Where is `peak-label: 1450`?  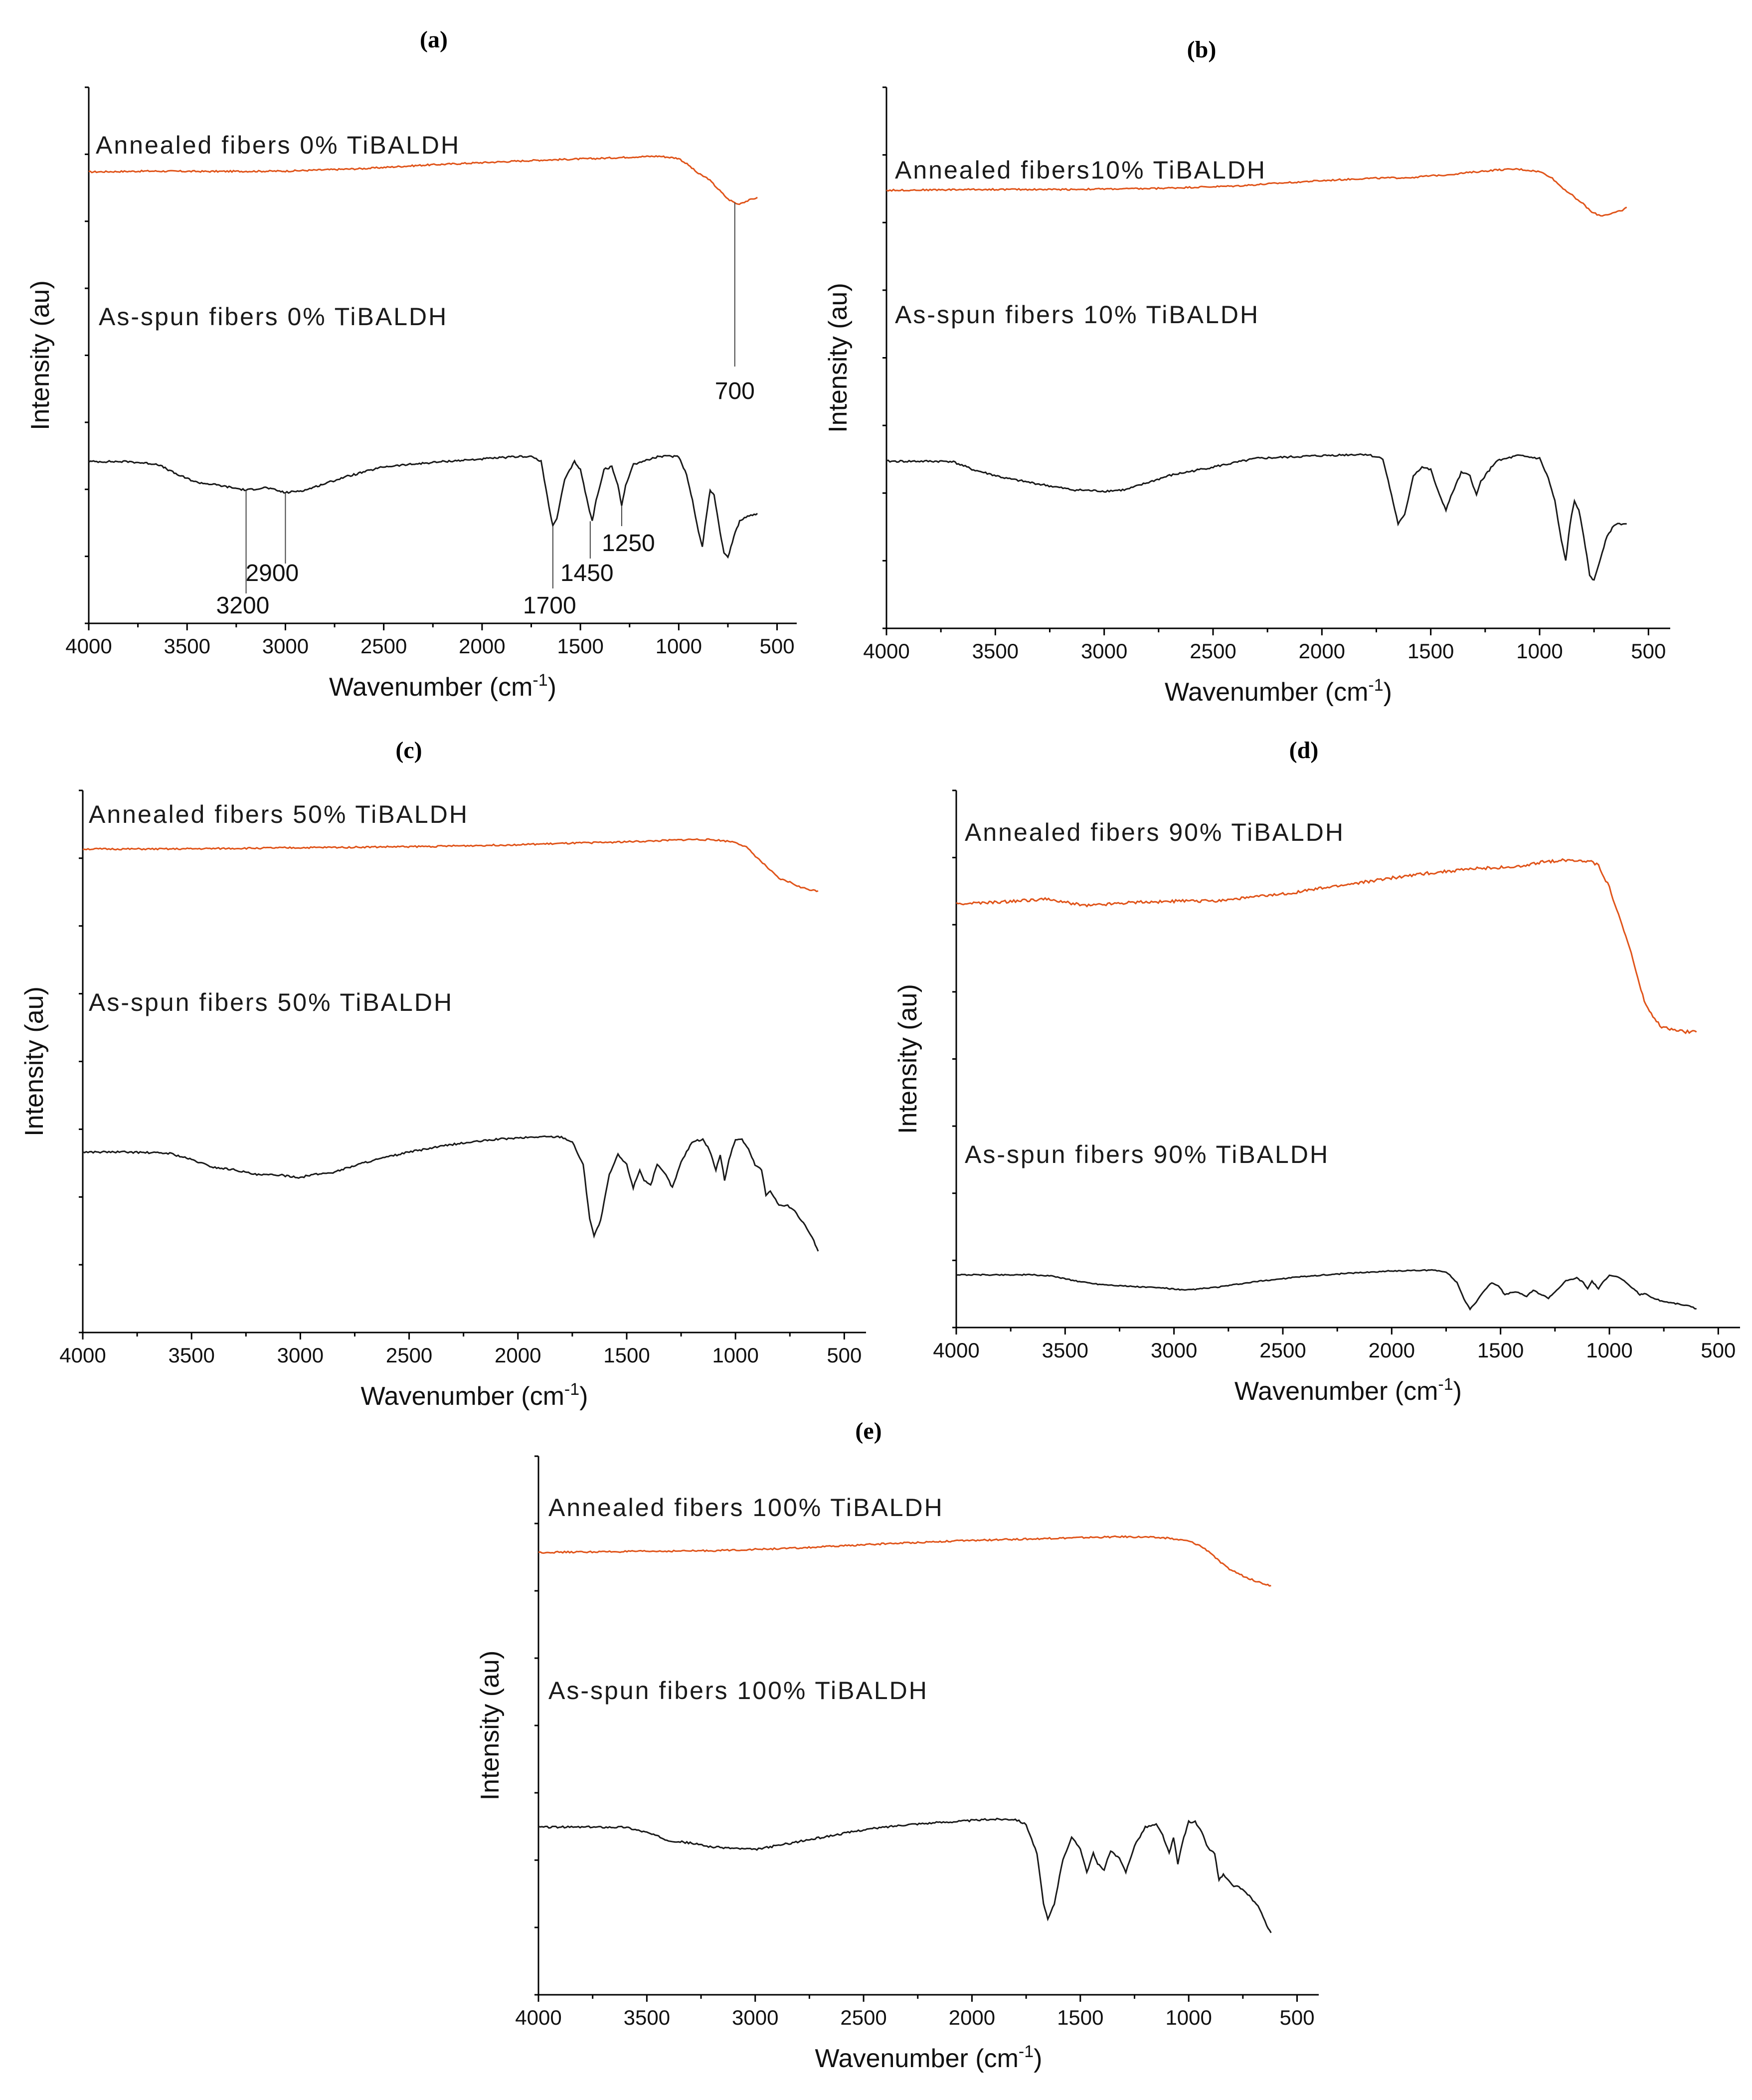 peak-label: 1450 is located at coordinates (587, 573).